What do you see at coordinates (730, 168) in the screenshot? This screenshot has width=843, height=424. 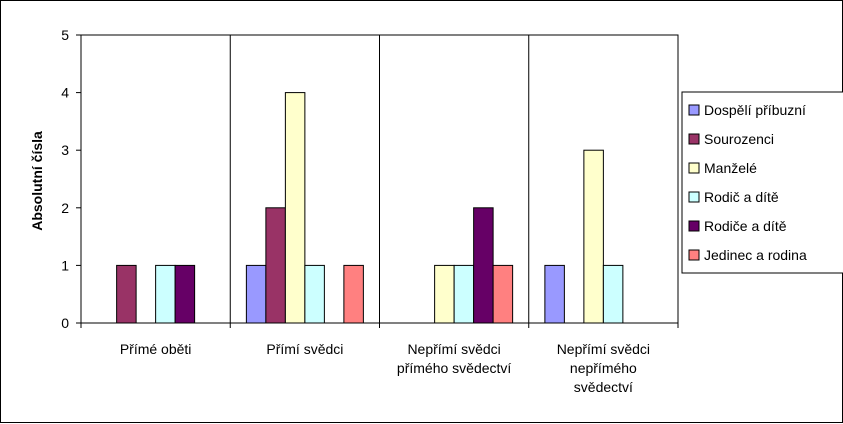 I see `legend-label: Manželé` at bounding box center [730, 168].